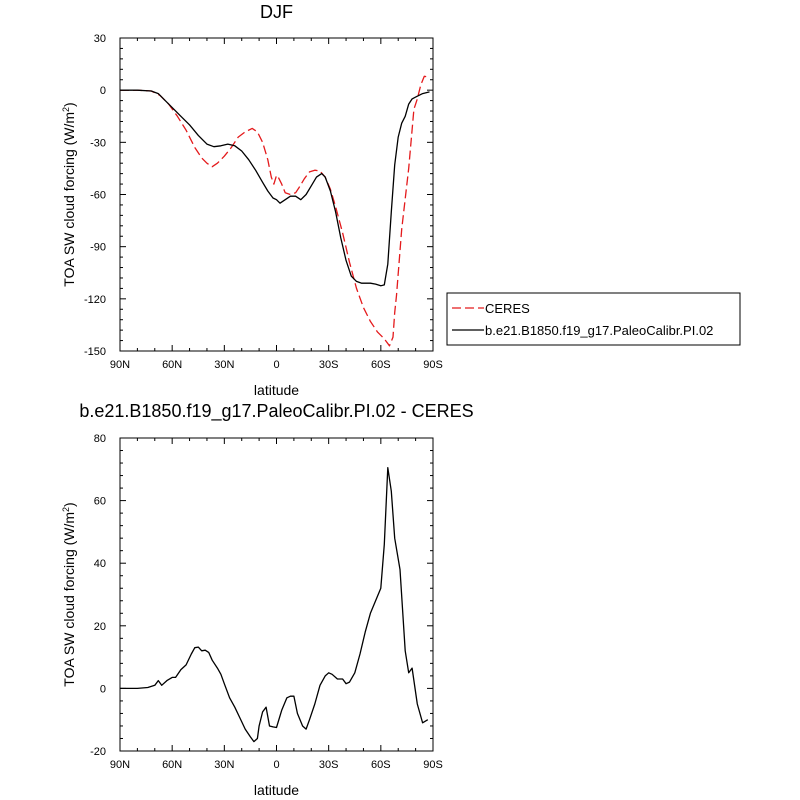 Image resolution: width=800 pixels, height=800 pixels. What do you see at coordinates (276, 365) in the screenshot?
I see `top-x-tick-label: 0` at bounding box center [276, 365].